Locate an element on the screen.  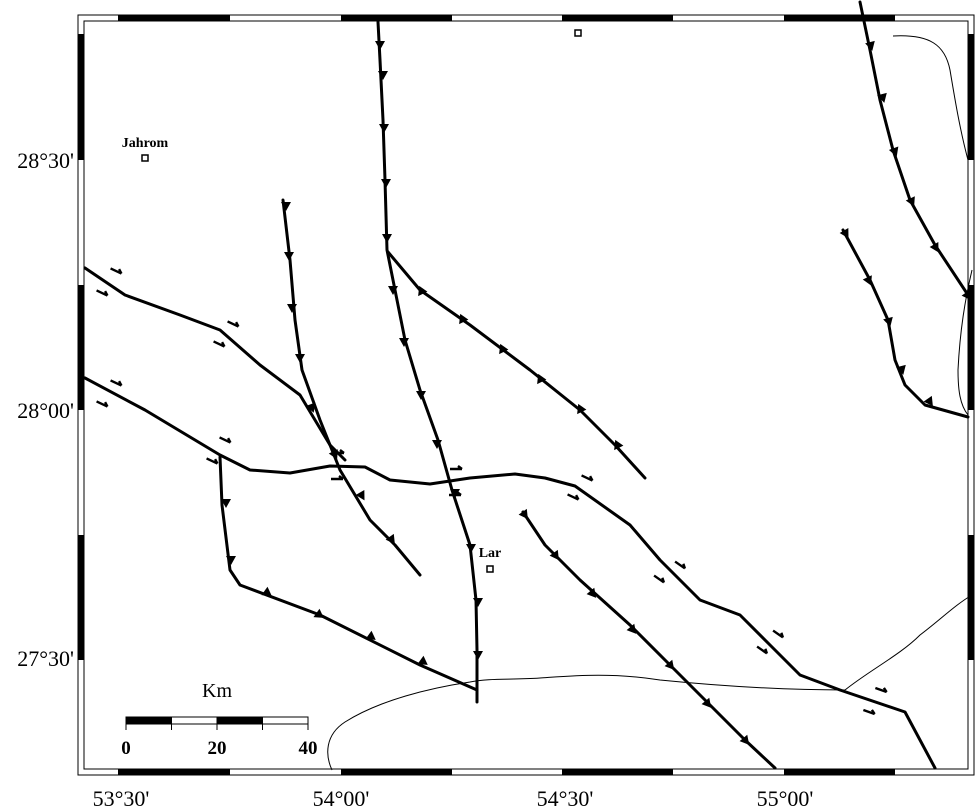
town-unnamed is located at coordinates (578, 33).